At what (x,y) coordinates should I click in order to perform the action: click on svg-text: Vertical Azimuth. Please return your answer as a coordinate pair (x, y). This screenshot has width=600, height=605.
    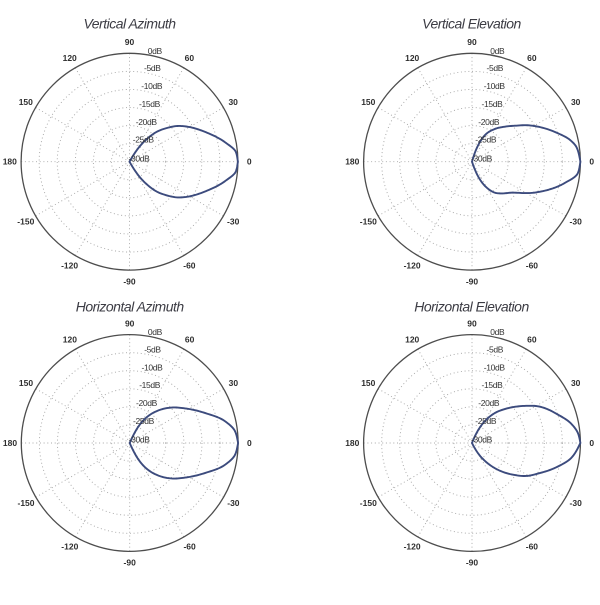
    Looking at the image, I should click on (129, 24).